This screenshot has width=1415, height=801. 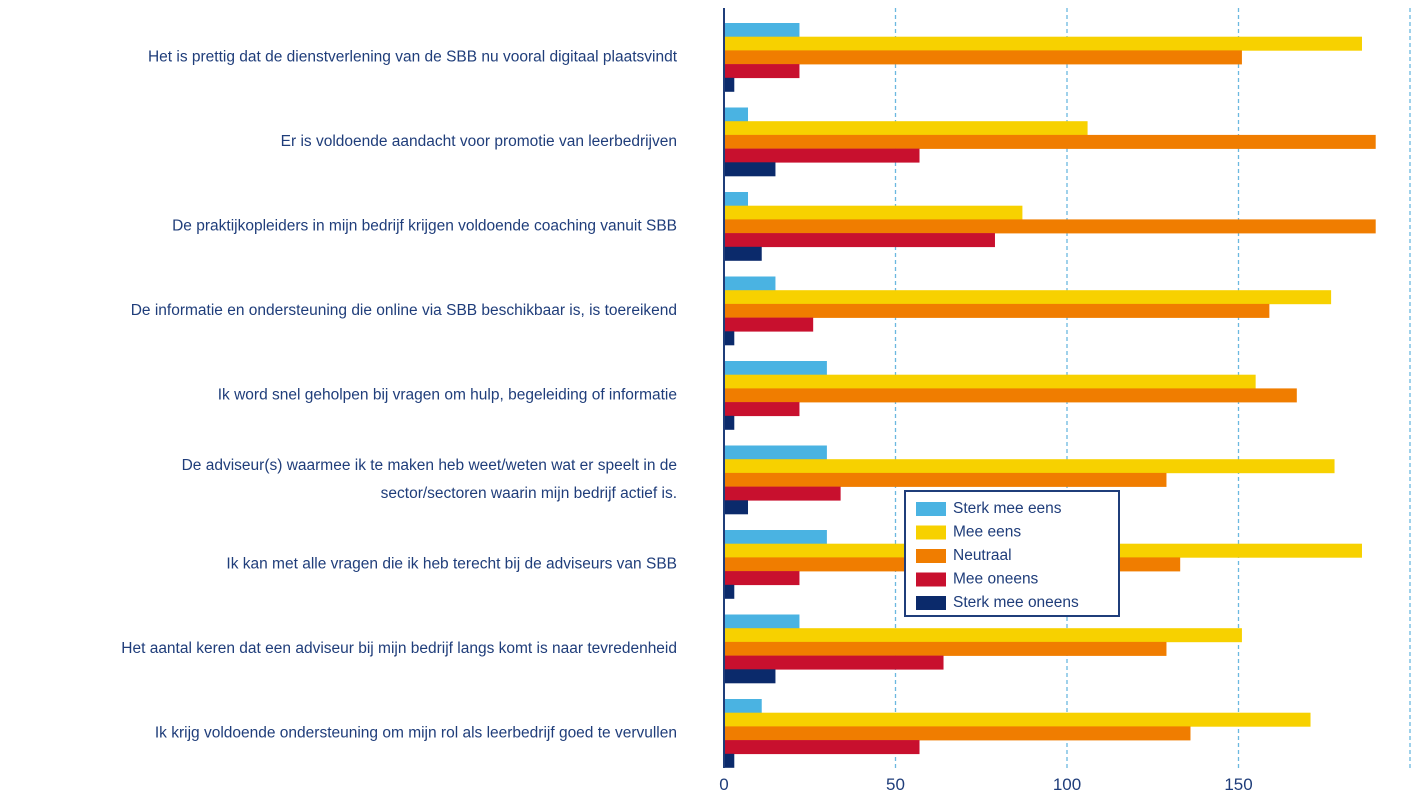 What do you see at coordinates (895, 784) in the screenshot?
I see `x-tick-label: 50` at bounding box center [895, 784].